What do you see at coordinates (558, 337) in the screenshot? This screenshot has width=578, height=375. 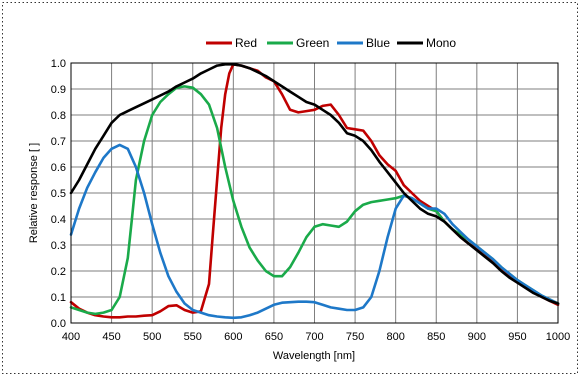 I see `x-tick-label: 1000` at bounding box center [558, 337].